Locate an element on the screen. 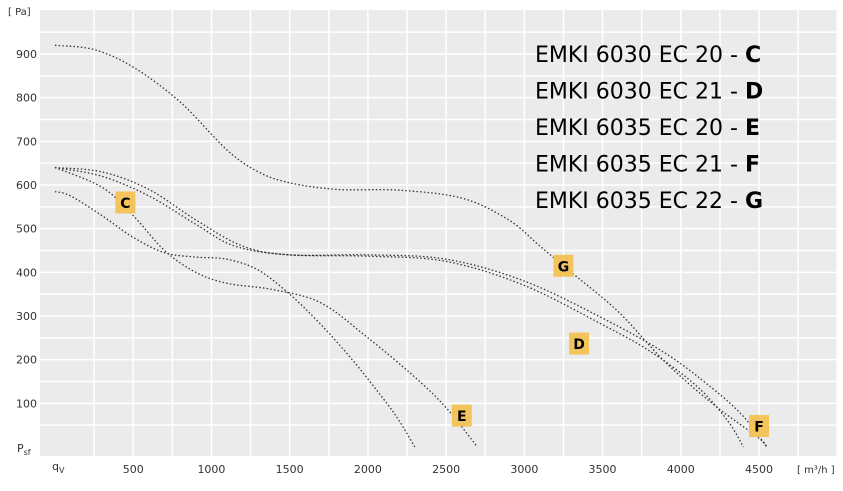 The width and height of the screenshot is (843, 491). x-tick-label: 1500 is located at coordinates (290, 469).